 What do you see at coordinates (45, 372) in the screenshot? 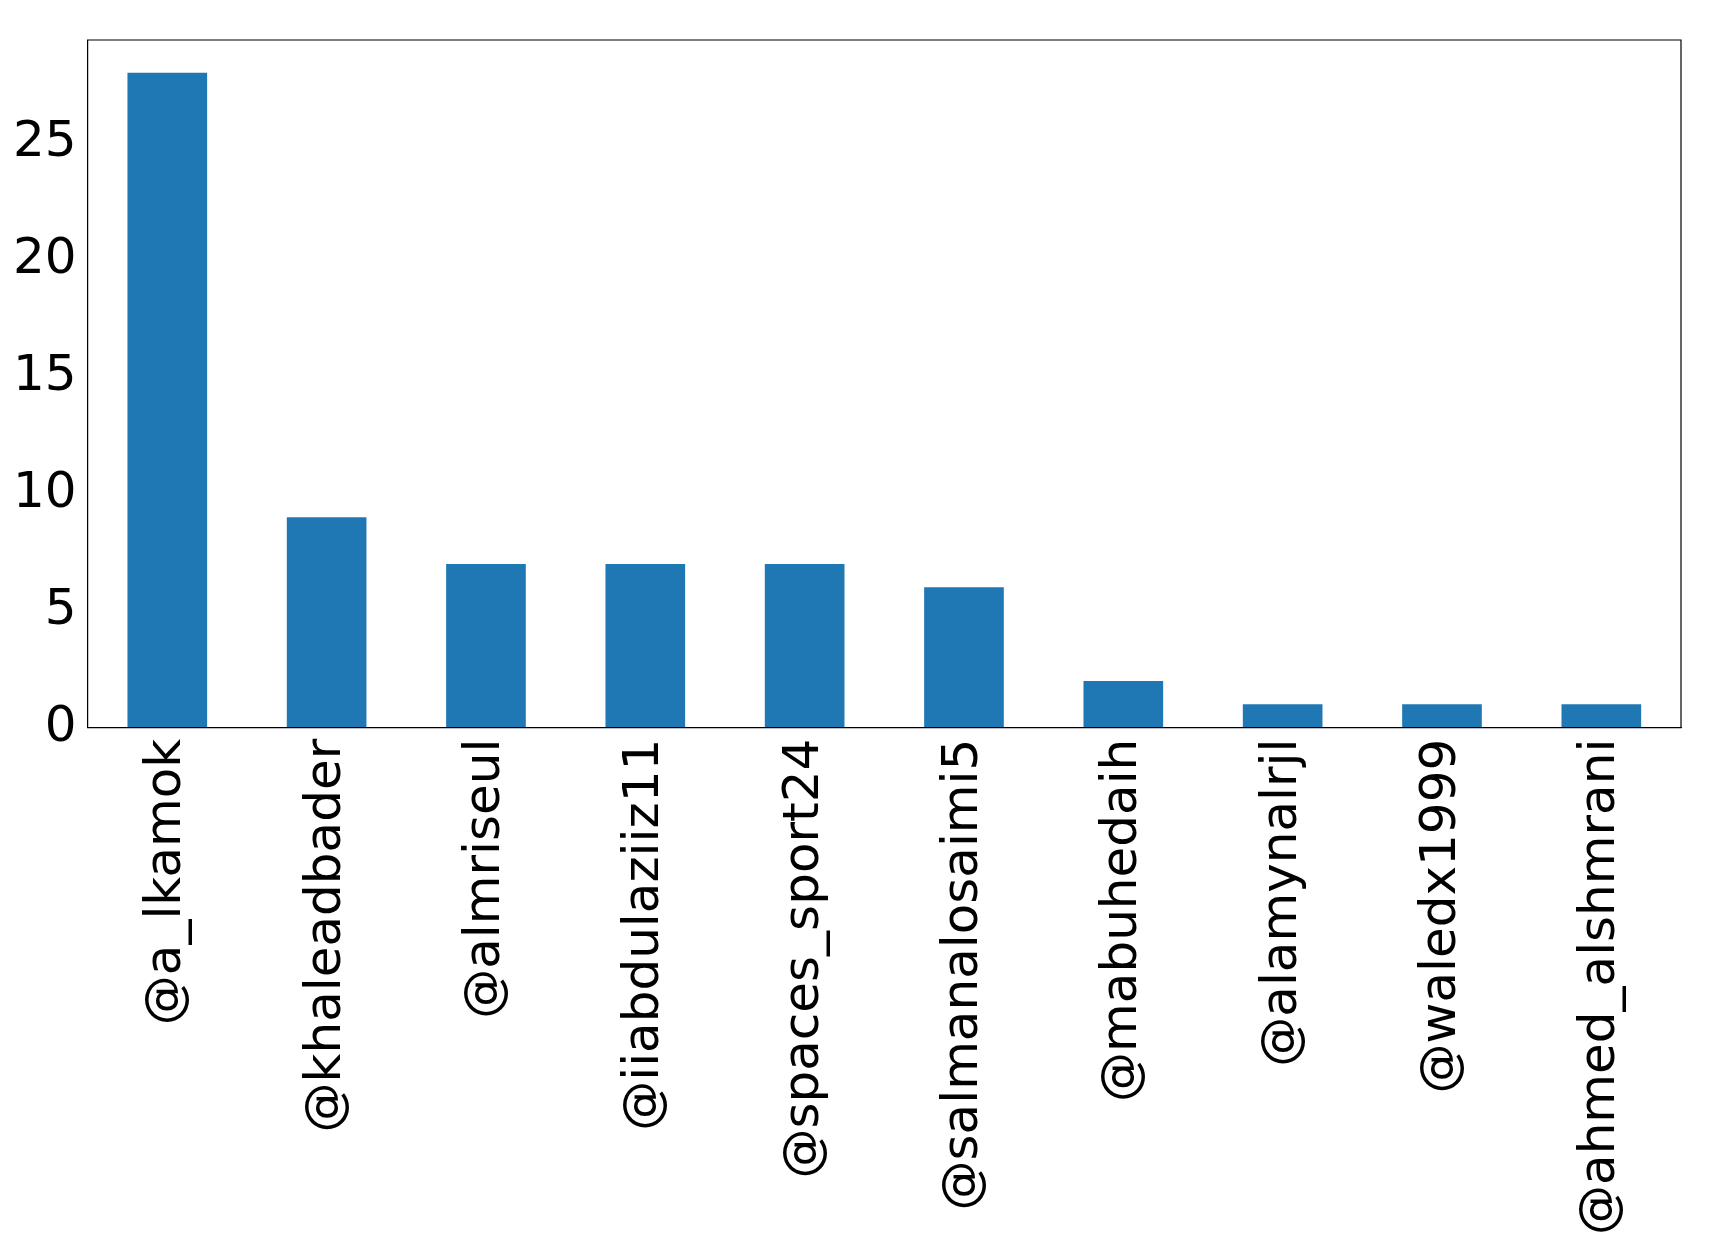
I see `y-tick-label: 15` at bounding box center [45, 372].